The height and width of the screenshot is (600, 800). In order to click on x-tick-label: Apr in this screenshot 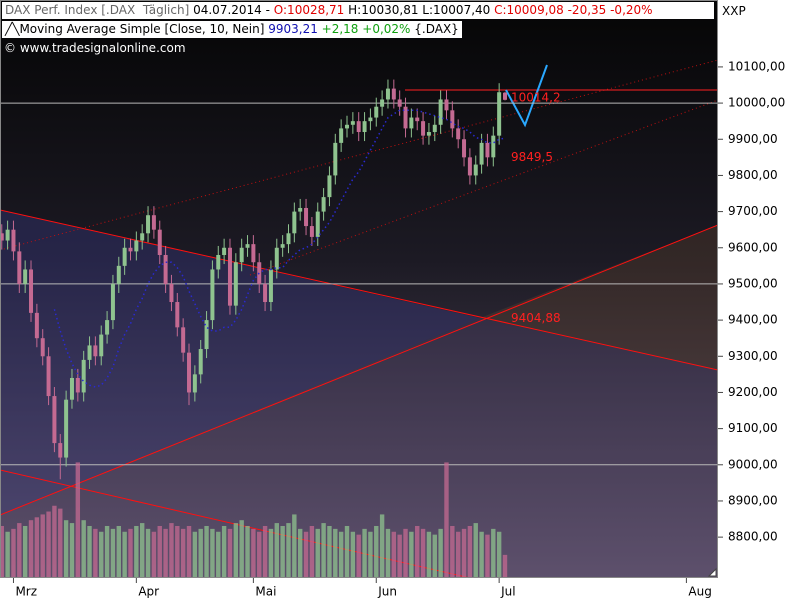, I will do `click(148, 592)`.